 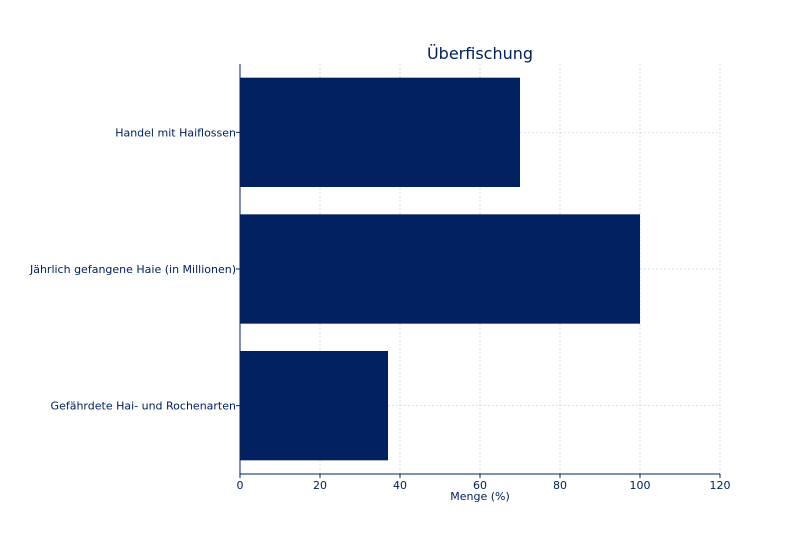 What do you see at coordinates (175, 132) in the screenshot?
I see `category-label: Handel mit Haiflossen` at bounding box center [175, 132].